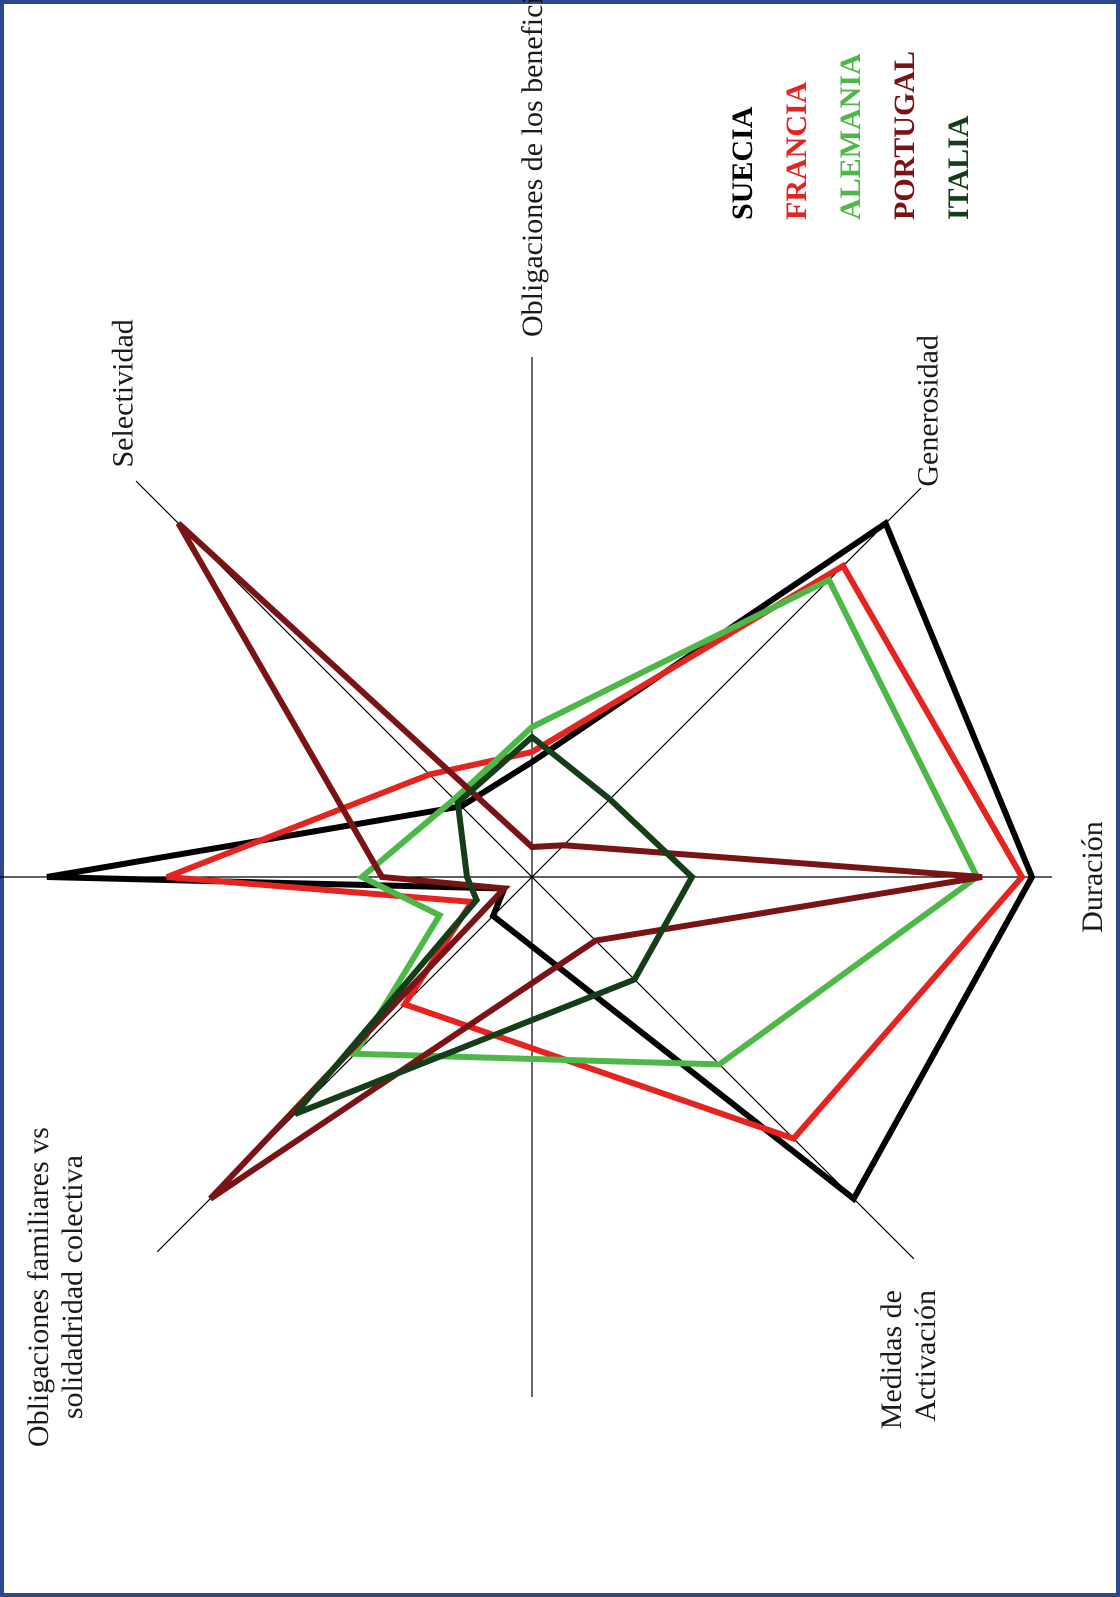  What do you see at coordinates (38, 1287) in the screenshot?
I see `axis-label-oblig_familiares-line-1: Obligaciones familiares vs` at bounding box center [38, 1287].